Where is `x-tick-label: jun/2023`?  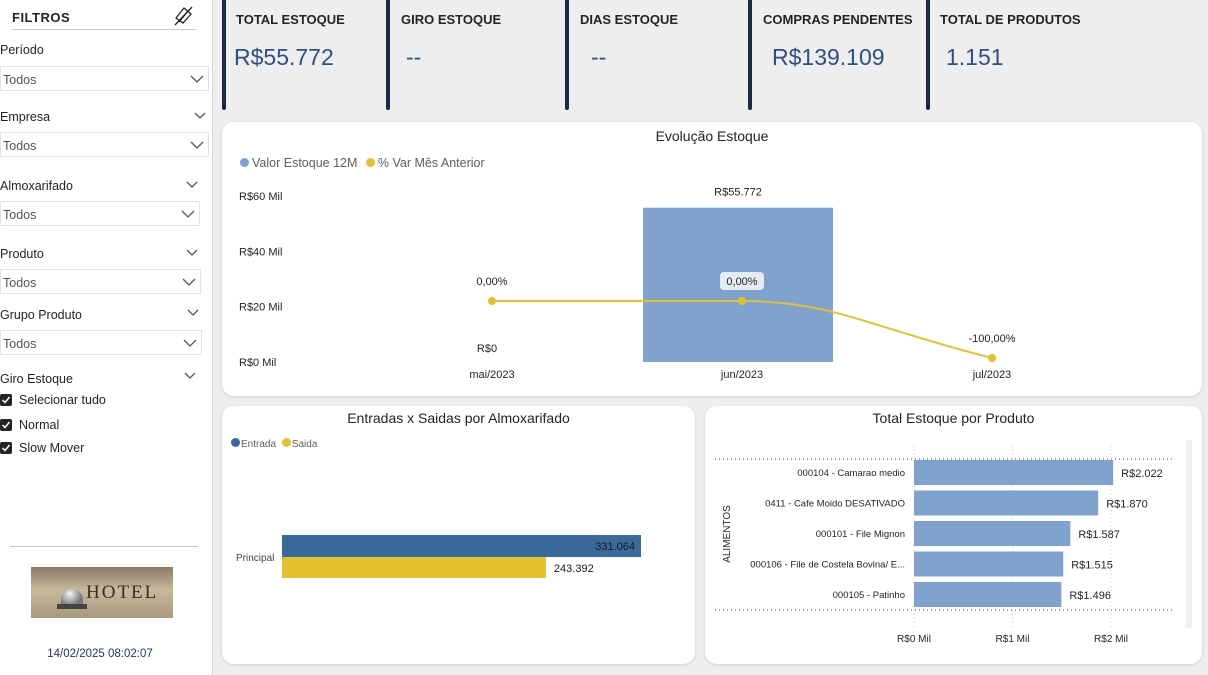 x-tick-label: jun/2023 is located at coordinates (741, 375).